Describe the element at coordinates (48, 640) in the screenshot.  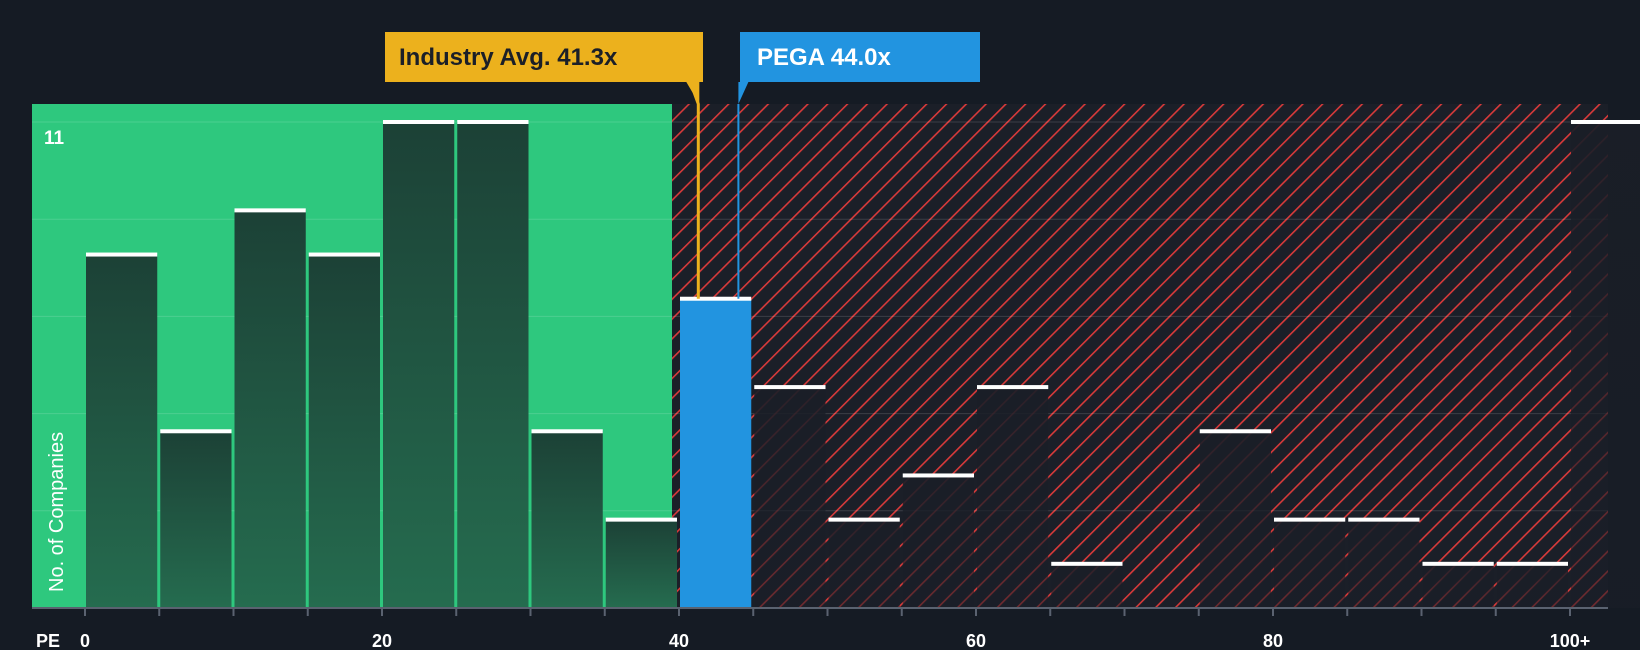
I see `x-axis-label: PE` at that location.